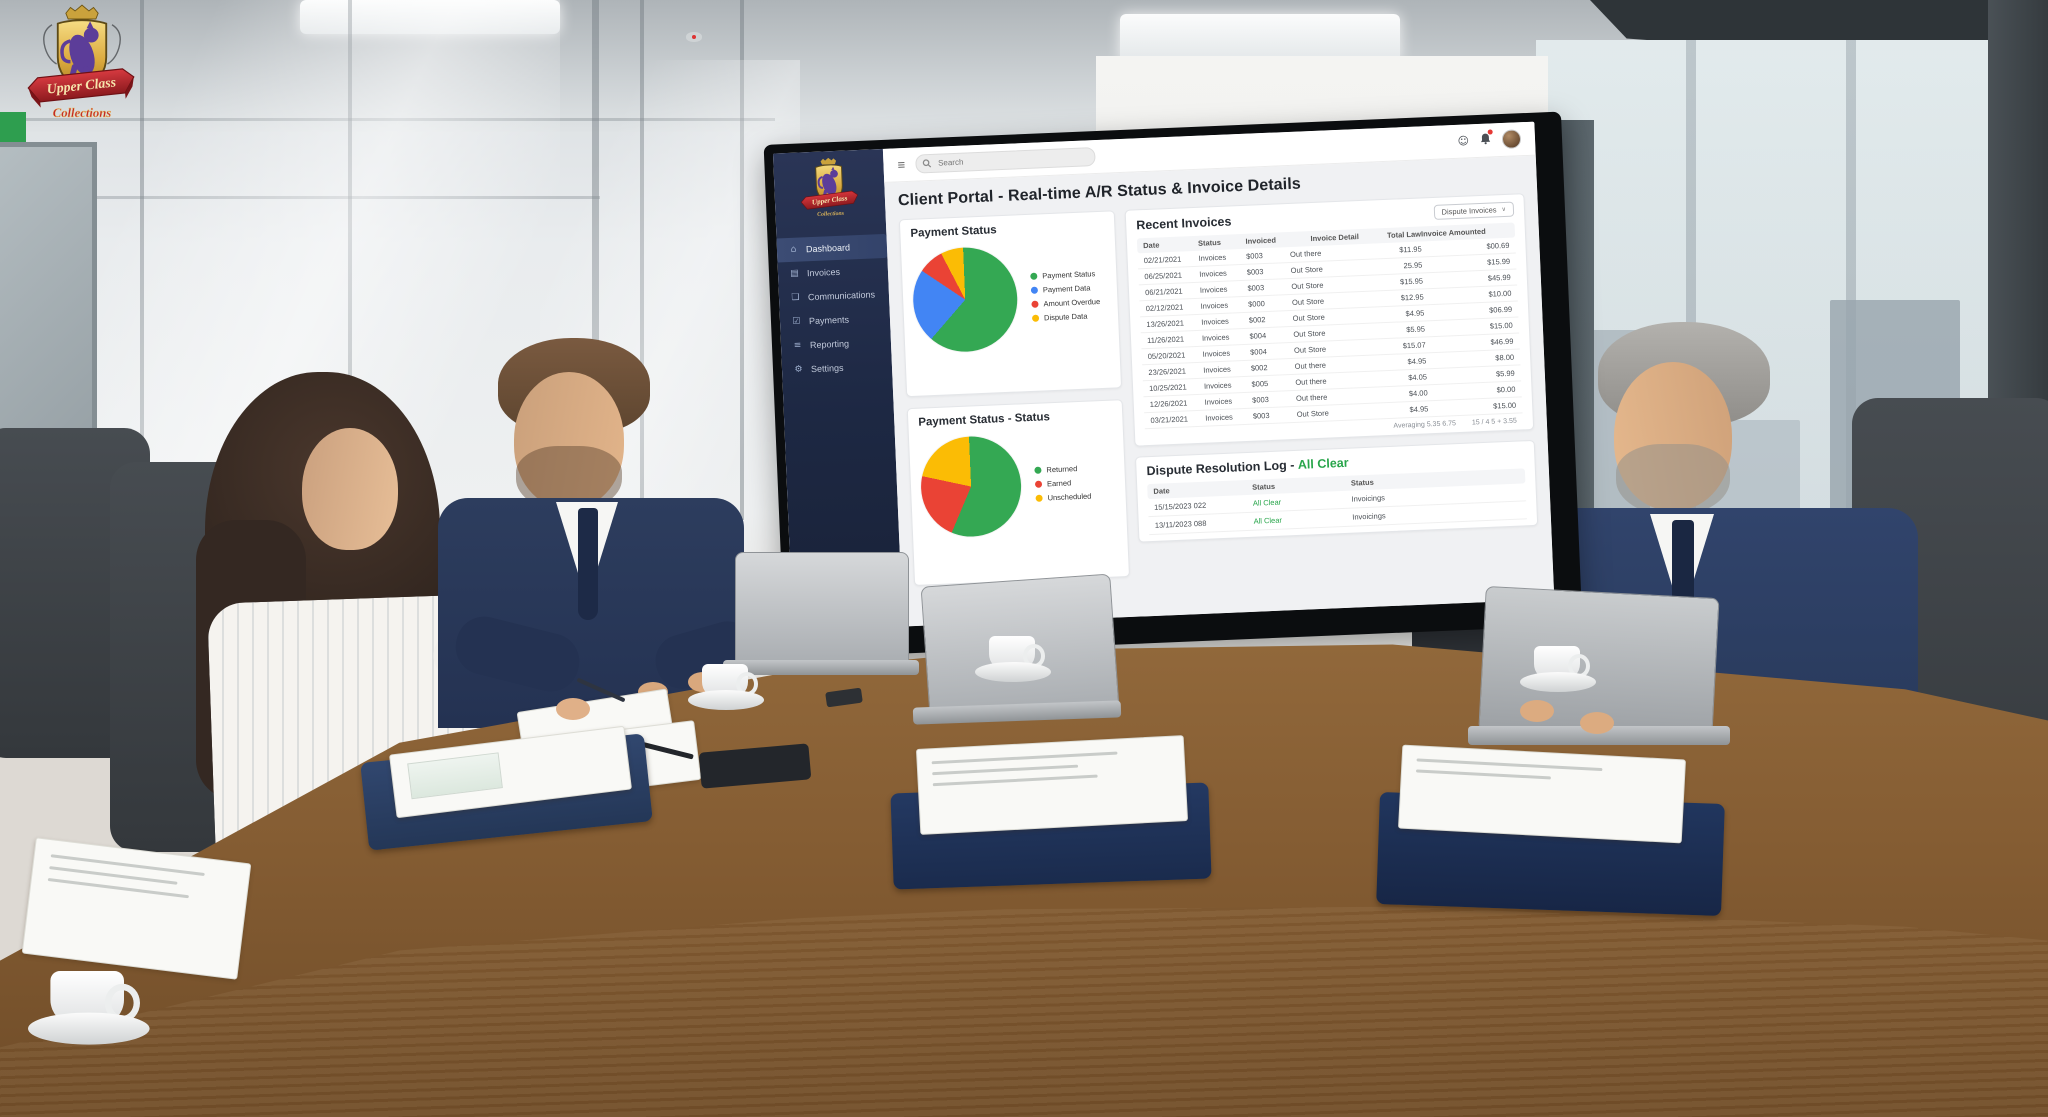 This screenshot has width=2048, height=1117. What do you see at coordinates (1498, 245) in the screenshot?
I see `cell-amount: $00.69` at bounding box center [1498, 245].